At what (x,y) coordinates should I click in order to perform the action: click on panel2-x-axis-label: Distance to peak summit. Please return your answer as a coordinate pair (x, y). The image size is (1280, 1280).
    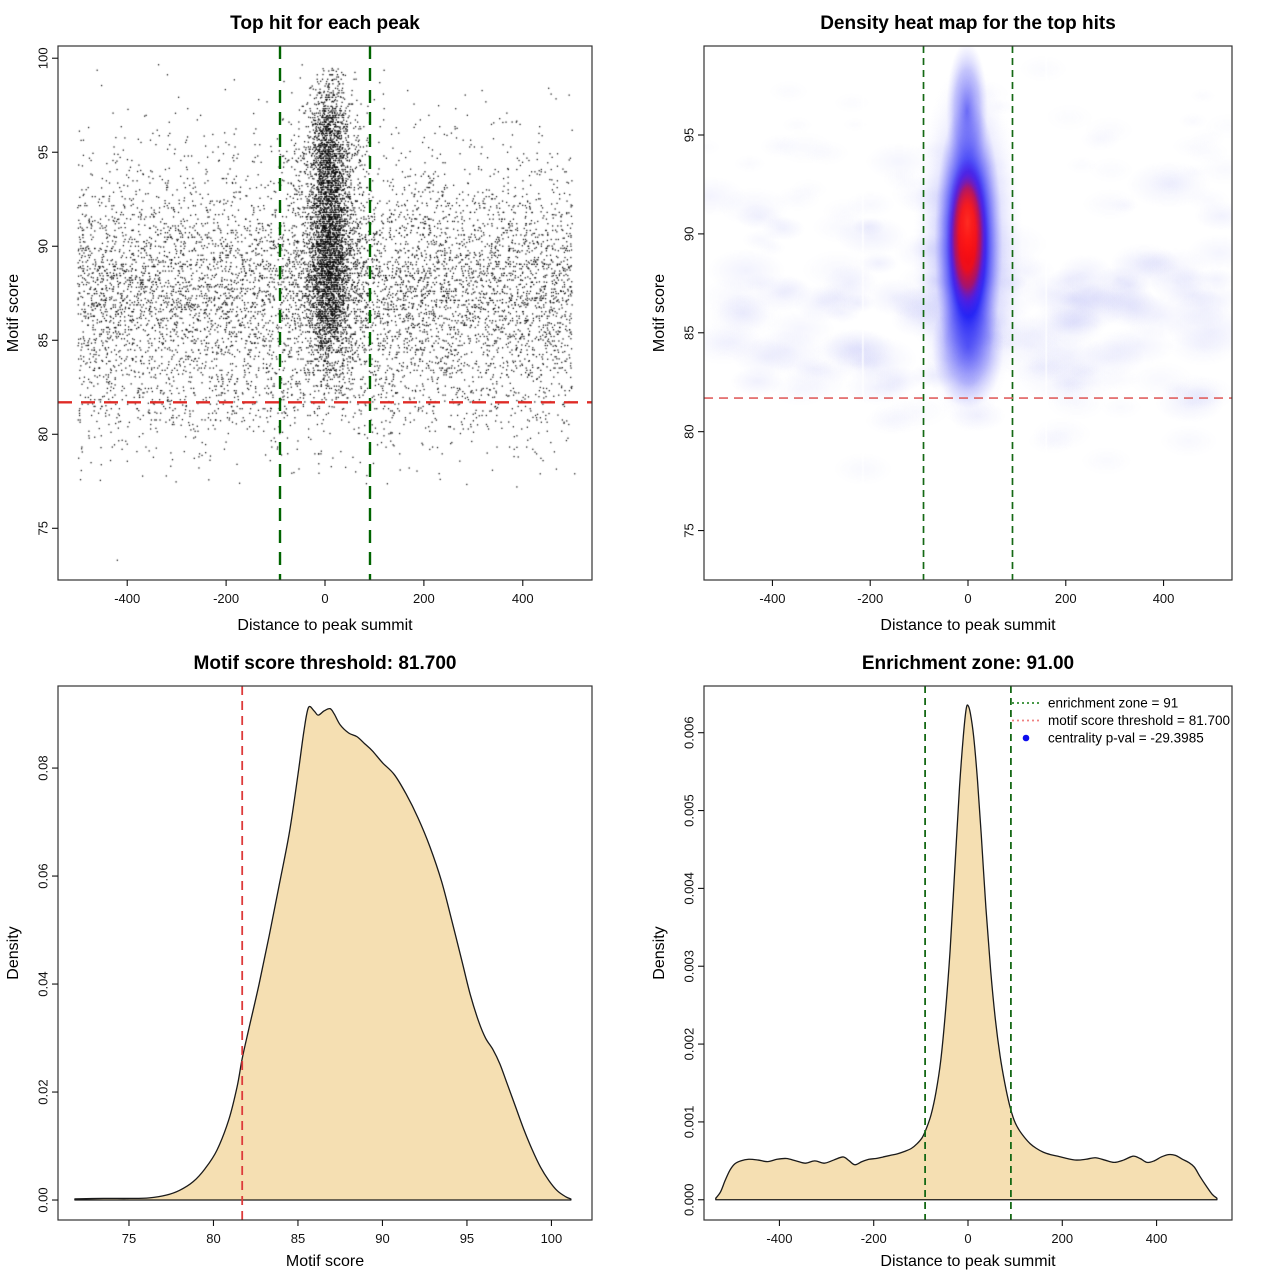
    Looking at the image, I should click on (968, 625).